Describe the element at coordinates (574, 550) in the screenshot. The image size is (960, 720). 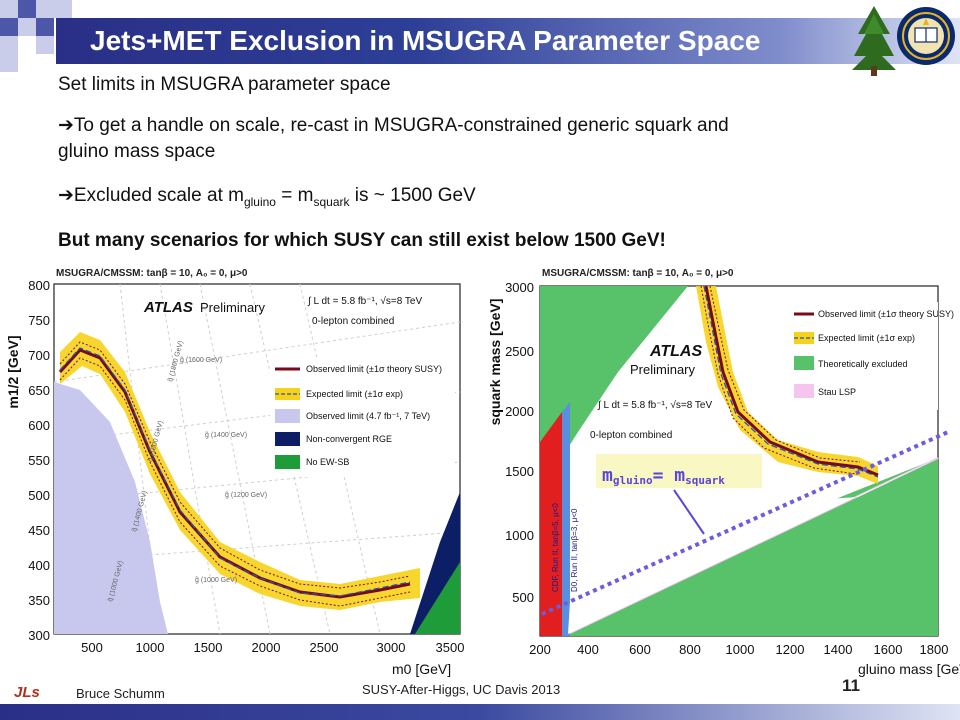
I see `d0-label: D0, Run II, tanβ=3, μ<0` at that location.